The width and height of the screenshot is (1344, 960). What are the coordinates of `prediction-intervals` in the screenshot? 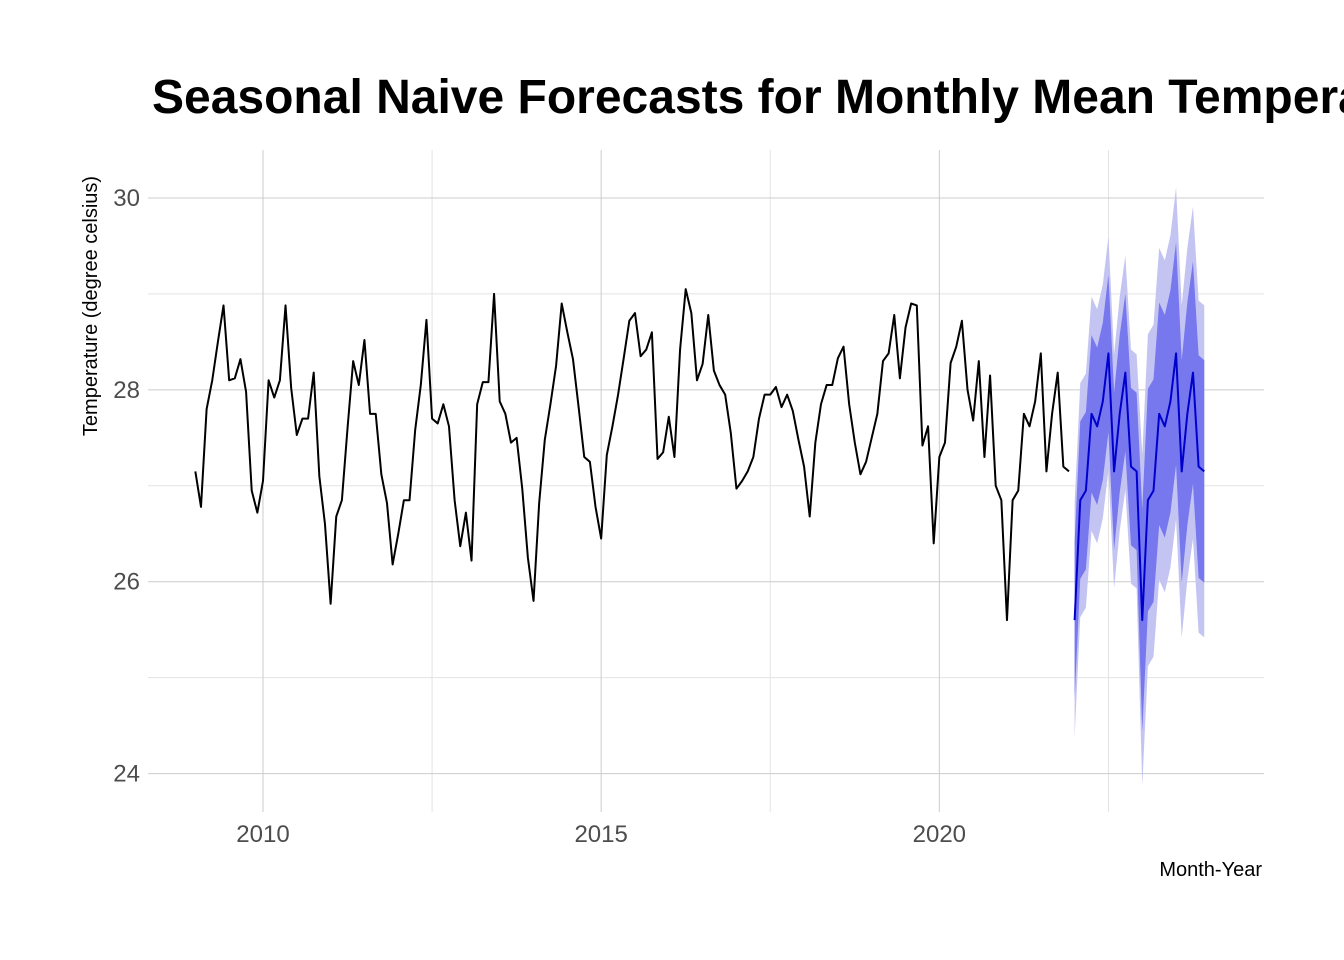 It's located at (1139, 487).